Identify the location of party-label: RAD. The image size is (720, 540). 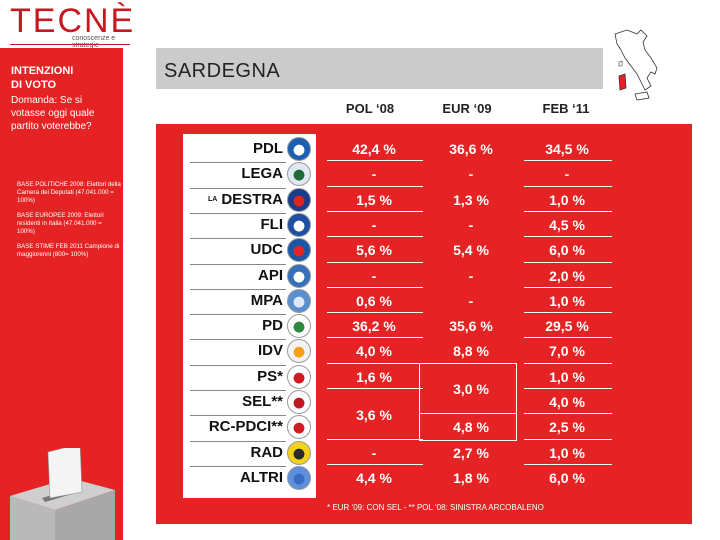
(233, 453).